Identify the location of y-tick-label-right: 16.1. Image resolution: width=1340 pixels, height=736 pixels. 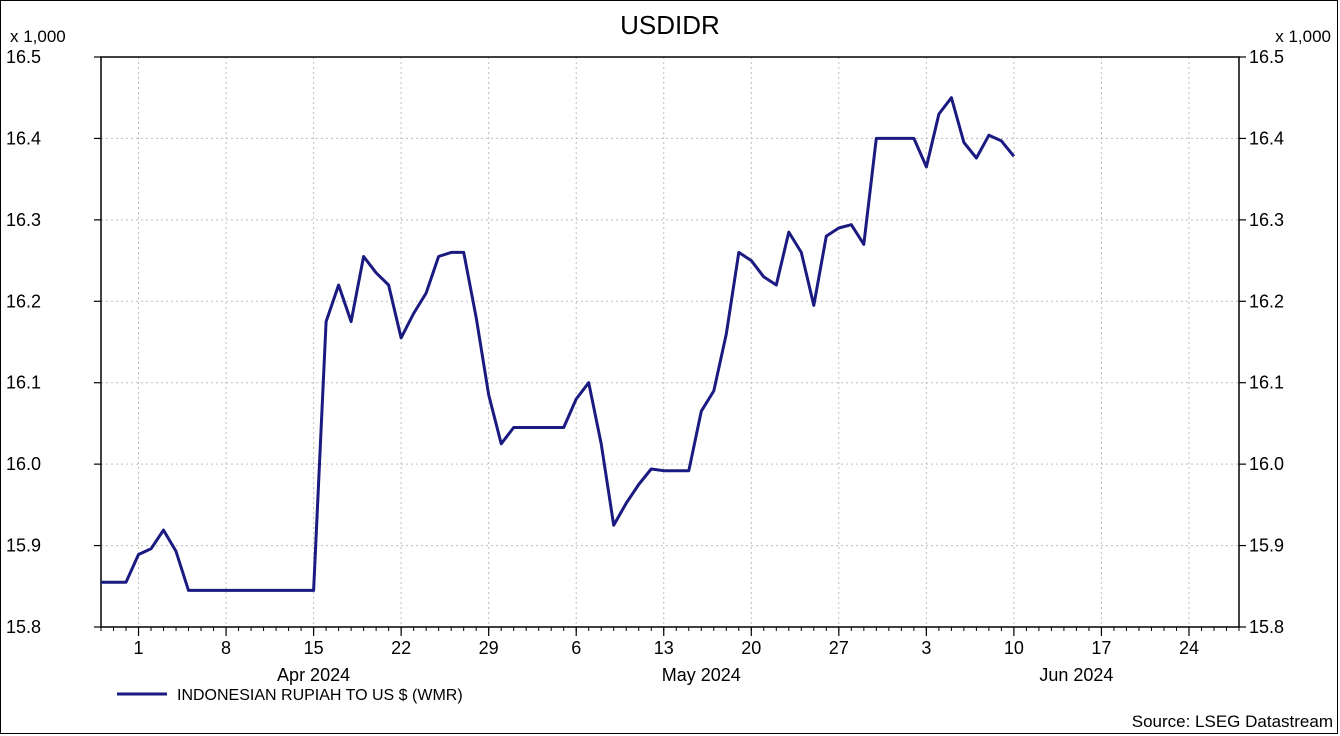
(1266, 383).